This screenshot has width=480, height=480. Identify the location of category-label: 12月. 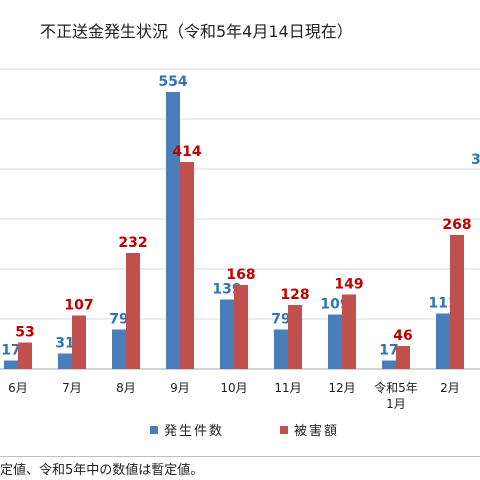
(341, 388).